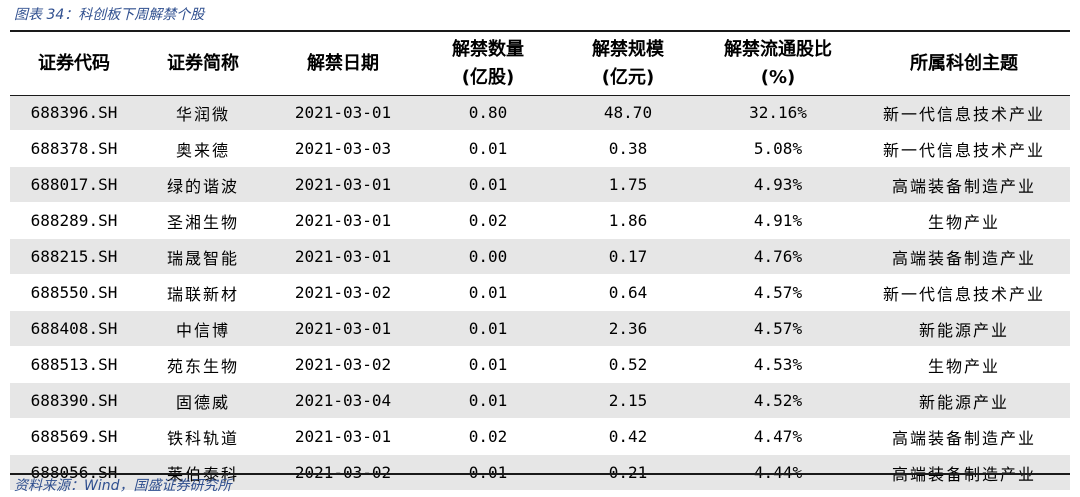  I want to click on cell-name: 瑞晟智能, so click(203, 256).